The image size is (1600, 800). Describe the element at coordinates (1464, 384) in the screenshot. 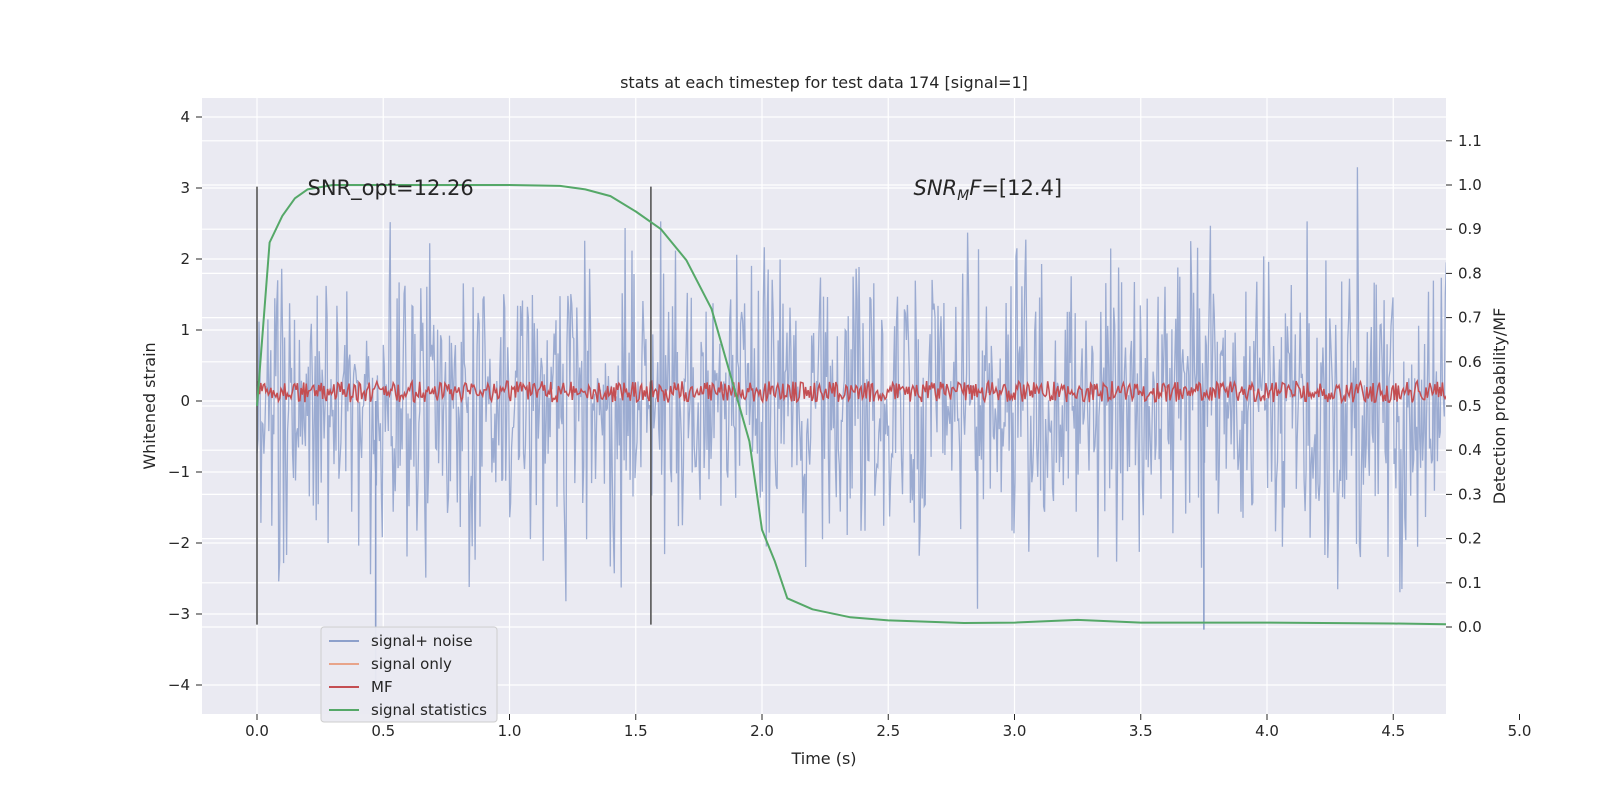

I see `right-y-axis-ticks: 0.0 0.1 0.2 0.3 0.4 0.5 0.6 0.7 0.8 0.9 1.0 1.1` at that location.